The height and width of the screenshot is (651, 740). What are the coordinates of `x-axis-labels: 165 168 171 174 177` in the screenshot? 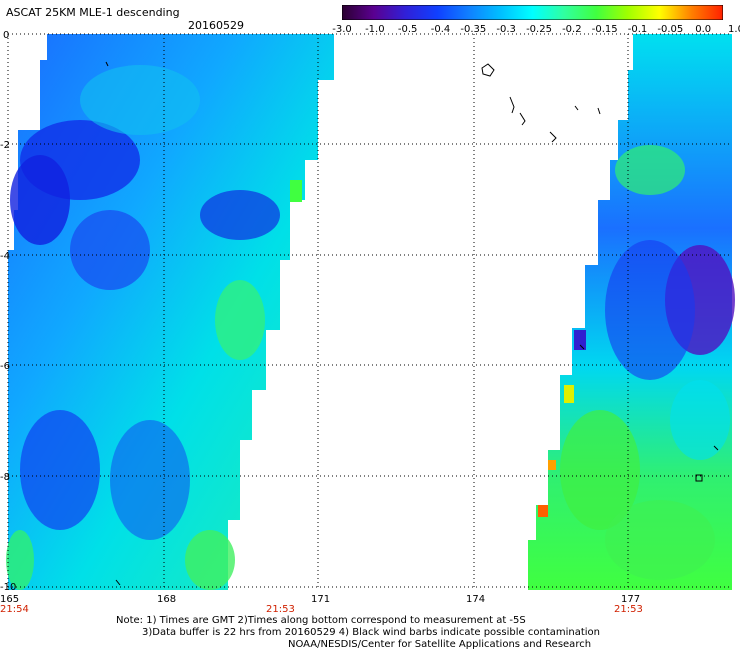 It's located at (320, 599).